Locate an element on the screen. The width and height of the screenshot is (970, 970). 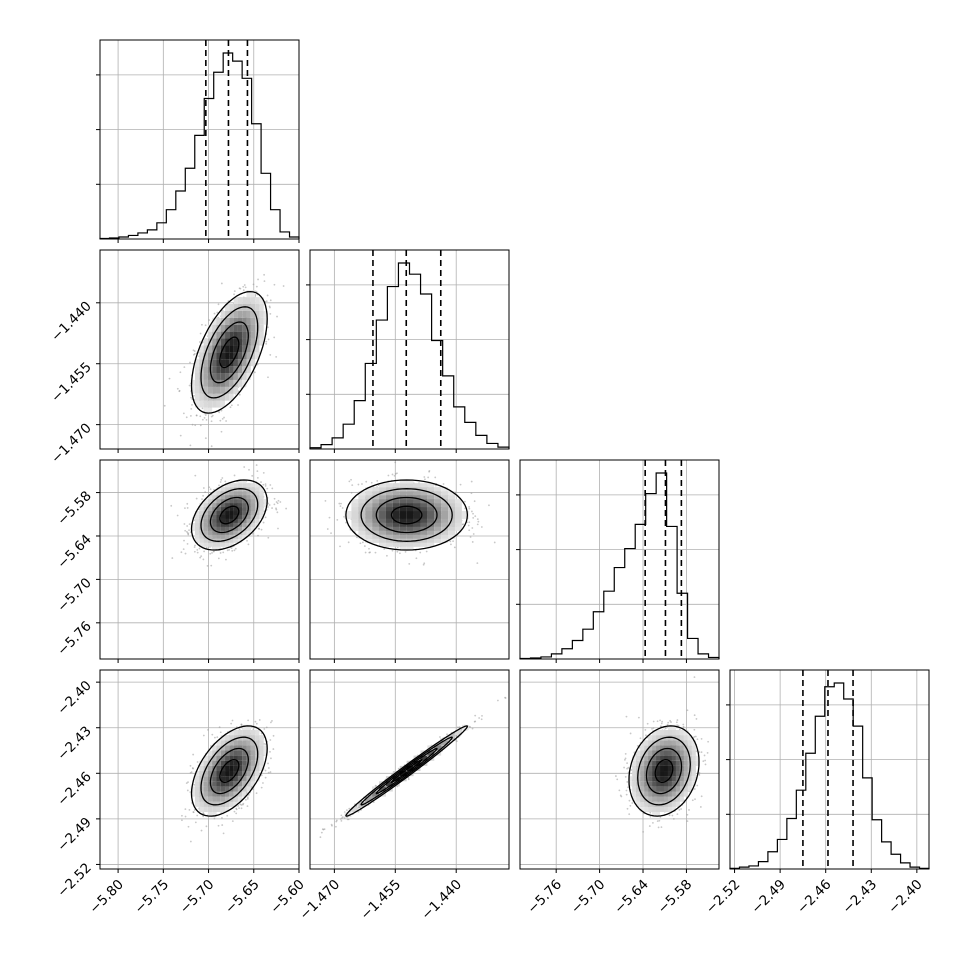
y-tick-label: −5.70 is located at coordinates (74, 595).